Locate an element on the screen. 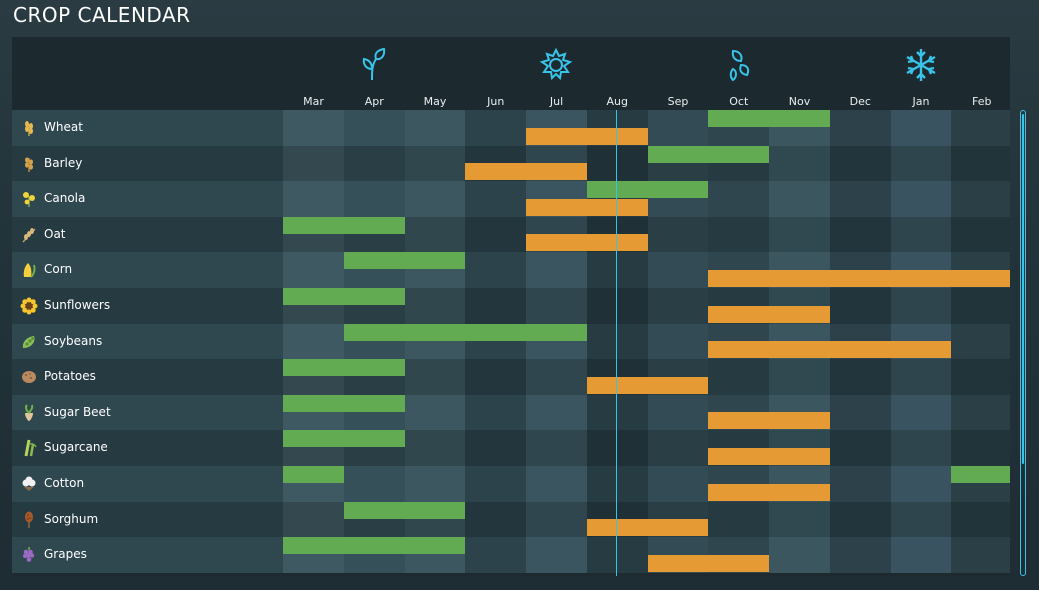  sorghum-icon is located at coordinates (29, 520).